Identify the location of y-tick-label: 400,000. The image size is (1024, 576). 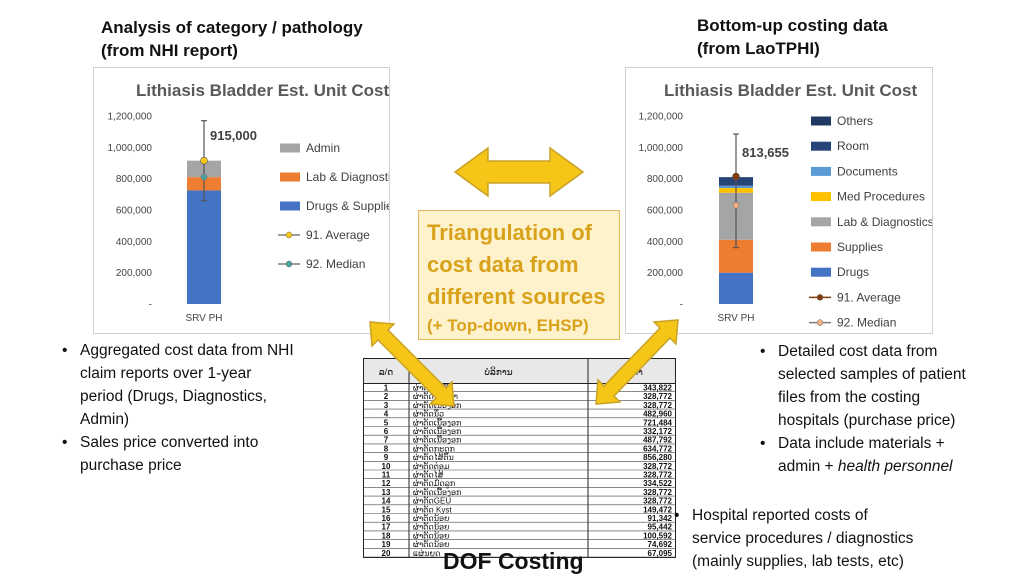
(134, 242).